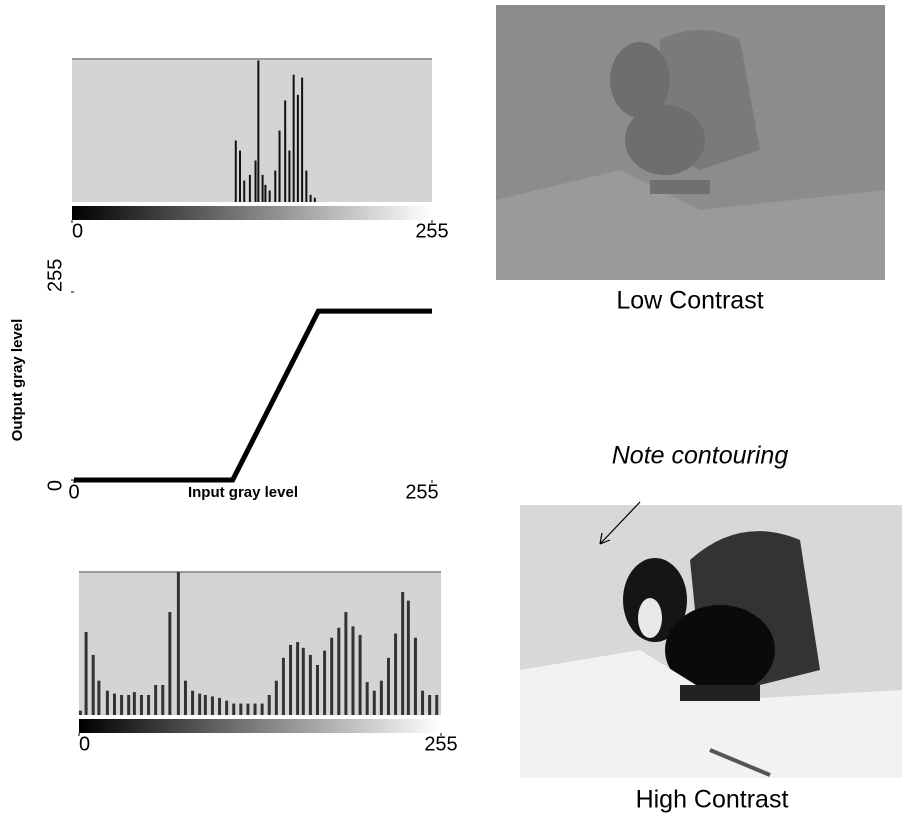 The width and height of the screenshot is (902, 822). What do you see at coordinates (605, 538) in the screenshot?
I see `annotation-arrowhead` at bounding box center [605, 538].